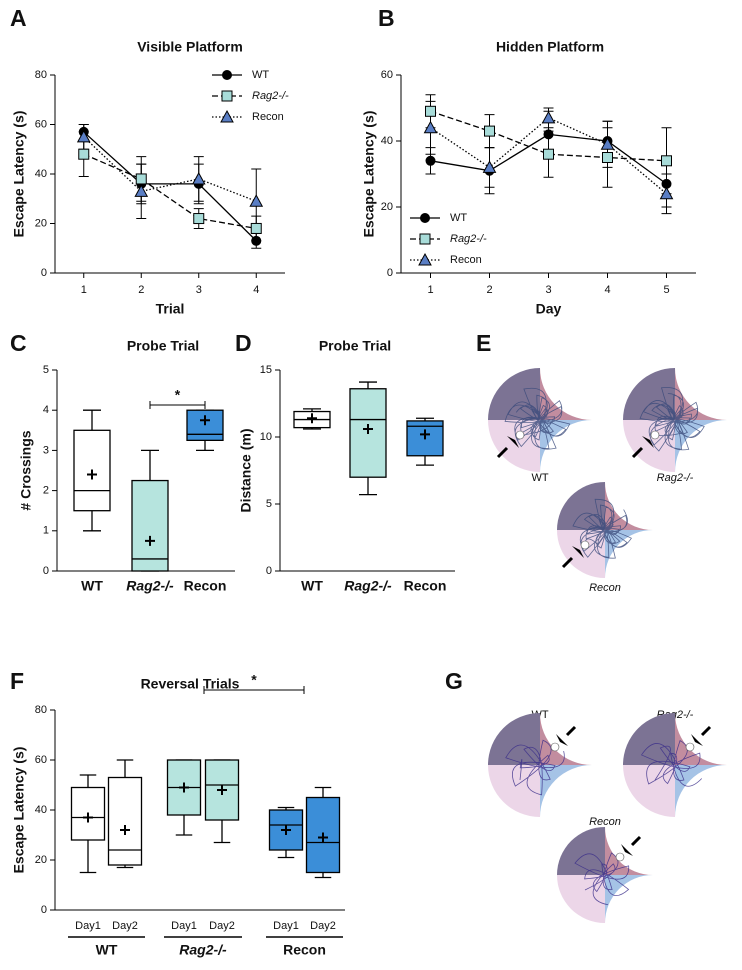 This screenshot has width=742, height=970. What do you see at coordinates (454, 681) in the screenshot?
I see `panel-letter: G` at bounding box center [454, 681].